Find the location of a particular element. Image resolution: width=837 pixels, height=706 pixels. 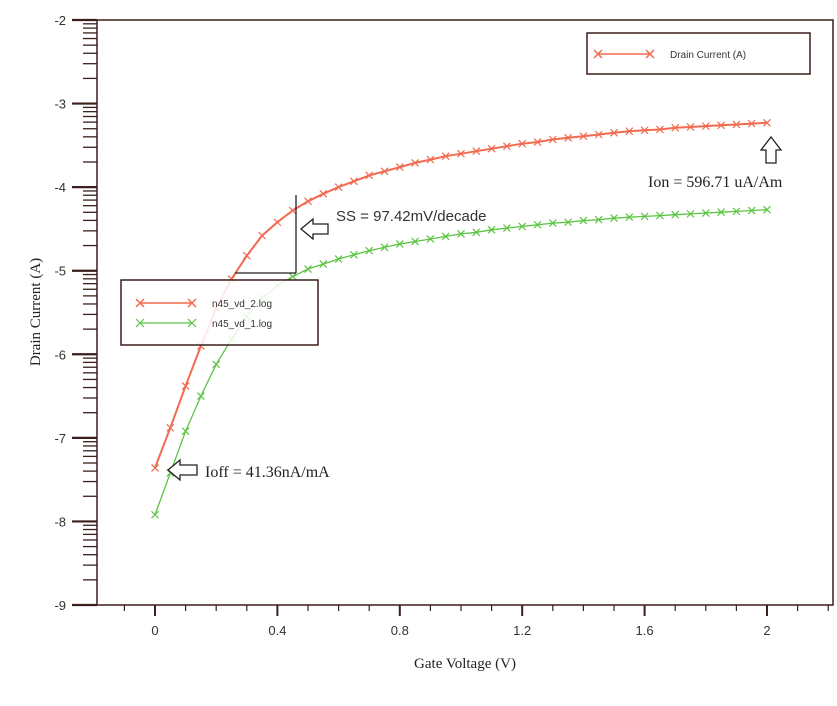

y-axis: -2 -3 -4 -5 -6 -7 -8 -9 is located at coordinates (75, 313).